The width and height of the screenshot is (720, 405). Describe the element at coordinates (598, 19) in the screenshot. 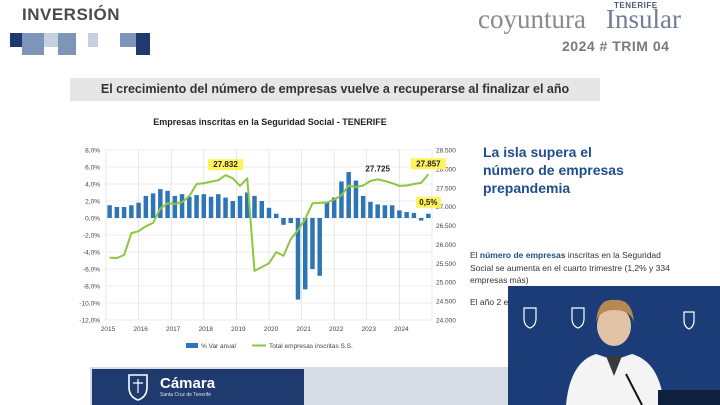

I see `brand-logo: coyuntura Insular TENERIFE` at that location.